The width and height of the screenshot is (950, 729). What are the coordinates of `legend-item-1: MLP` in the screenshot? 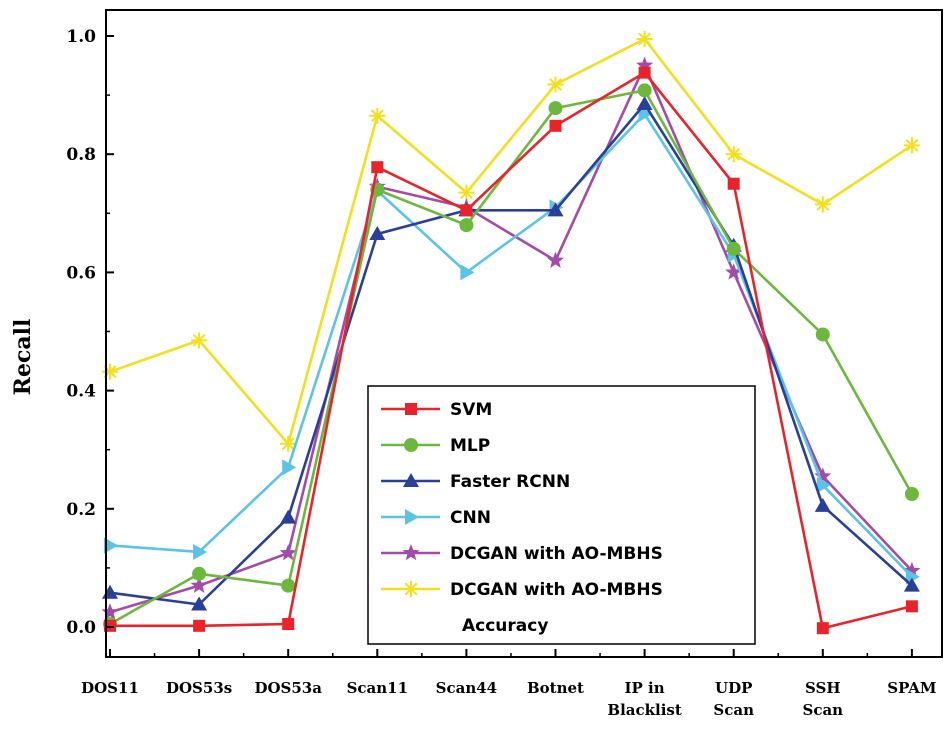 It's located at (435, 446).